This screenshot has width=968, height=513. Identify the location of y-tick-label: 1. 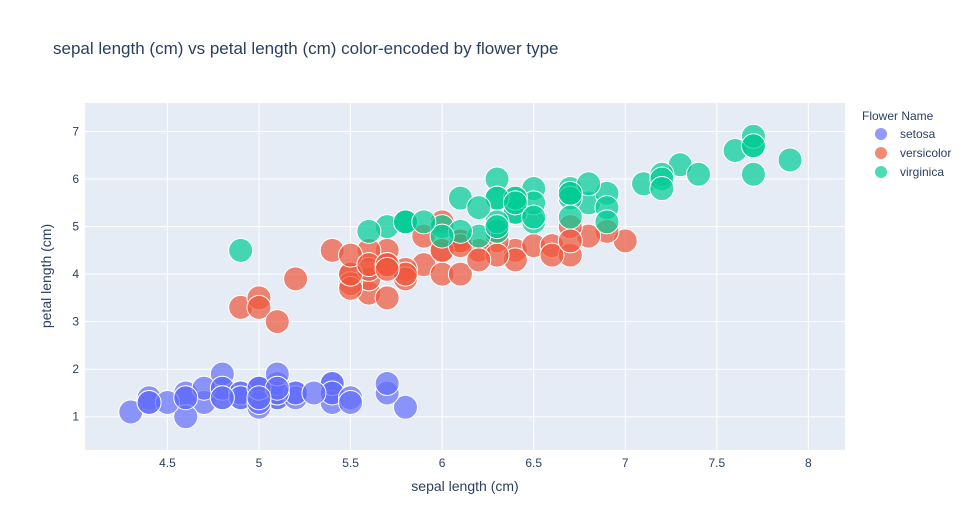
(75, 417).